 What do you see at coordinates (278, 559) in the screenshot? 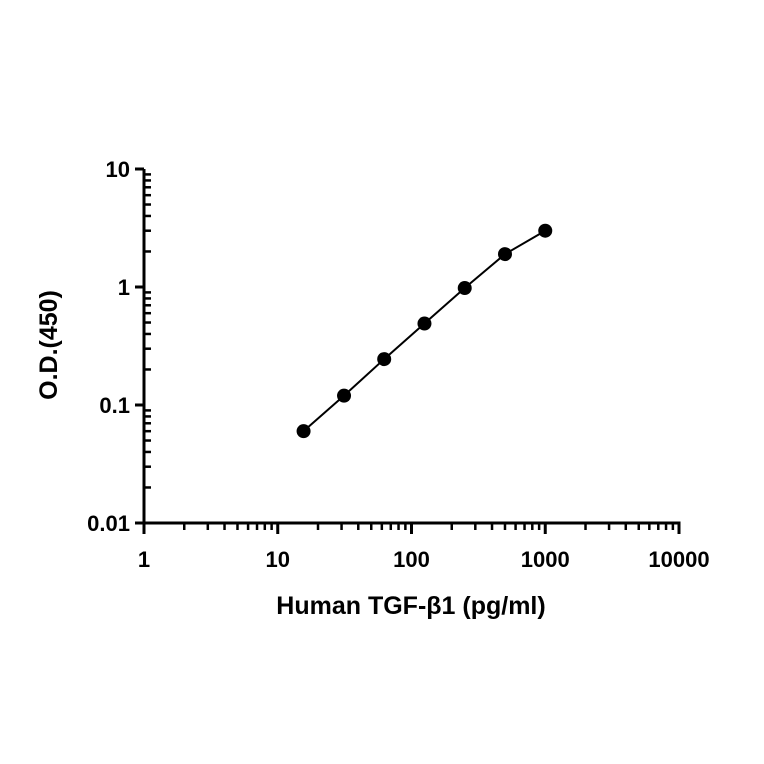
I see `x-tick-label: 10` at bounding box center [278, 559].